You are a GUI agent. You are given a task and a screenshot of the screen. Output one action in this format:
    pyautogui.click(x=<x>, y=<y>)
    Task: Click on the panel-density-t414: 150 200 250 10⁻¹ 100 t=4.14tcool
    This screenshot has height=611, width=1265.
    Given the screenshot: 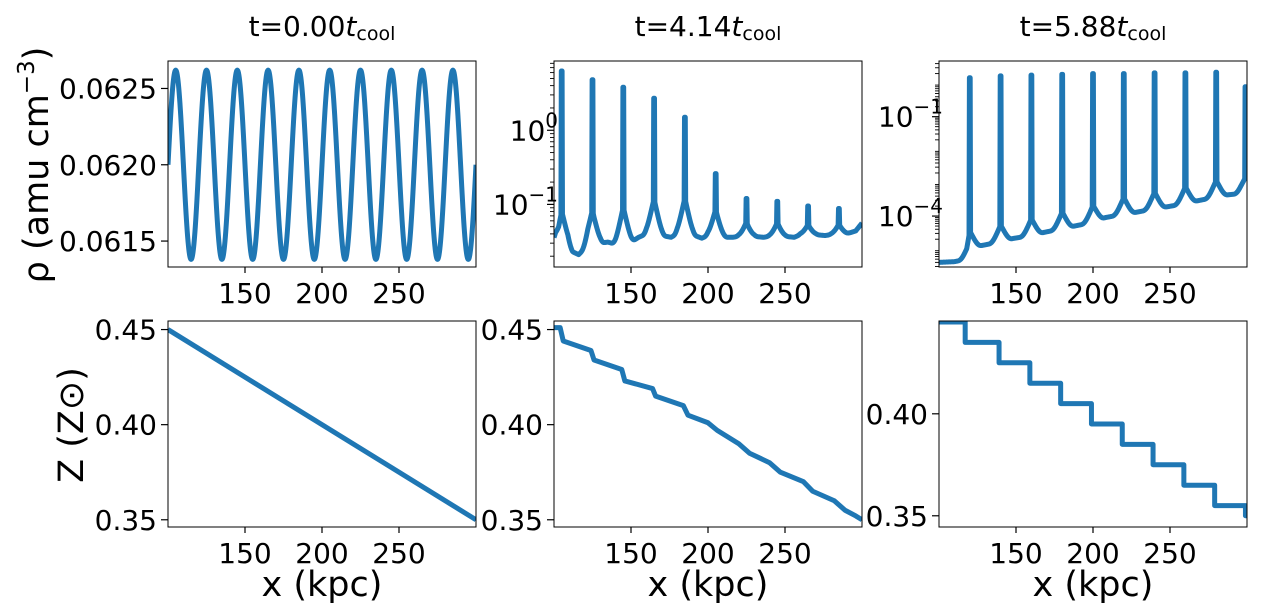 What is the action you would take?
    pyautogui.click(x=678, y=160)
    